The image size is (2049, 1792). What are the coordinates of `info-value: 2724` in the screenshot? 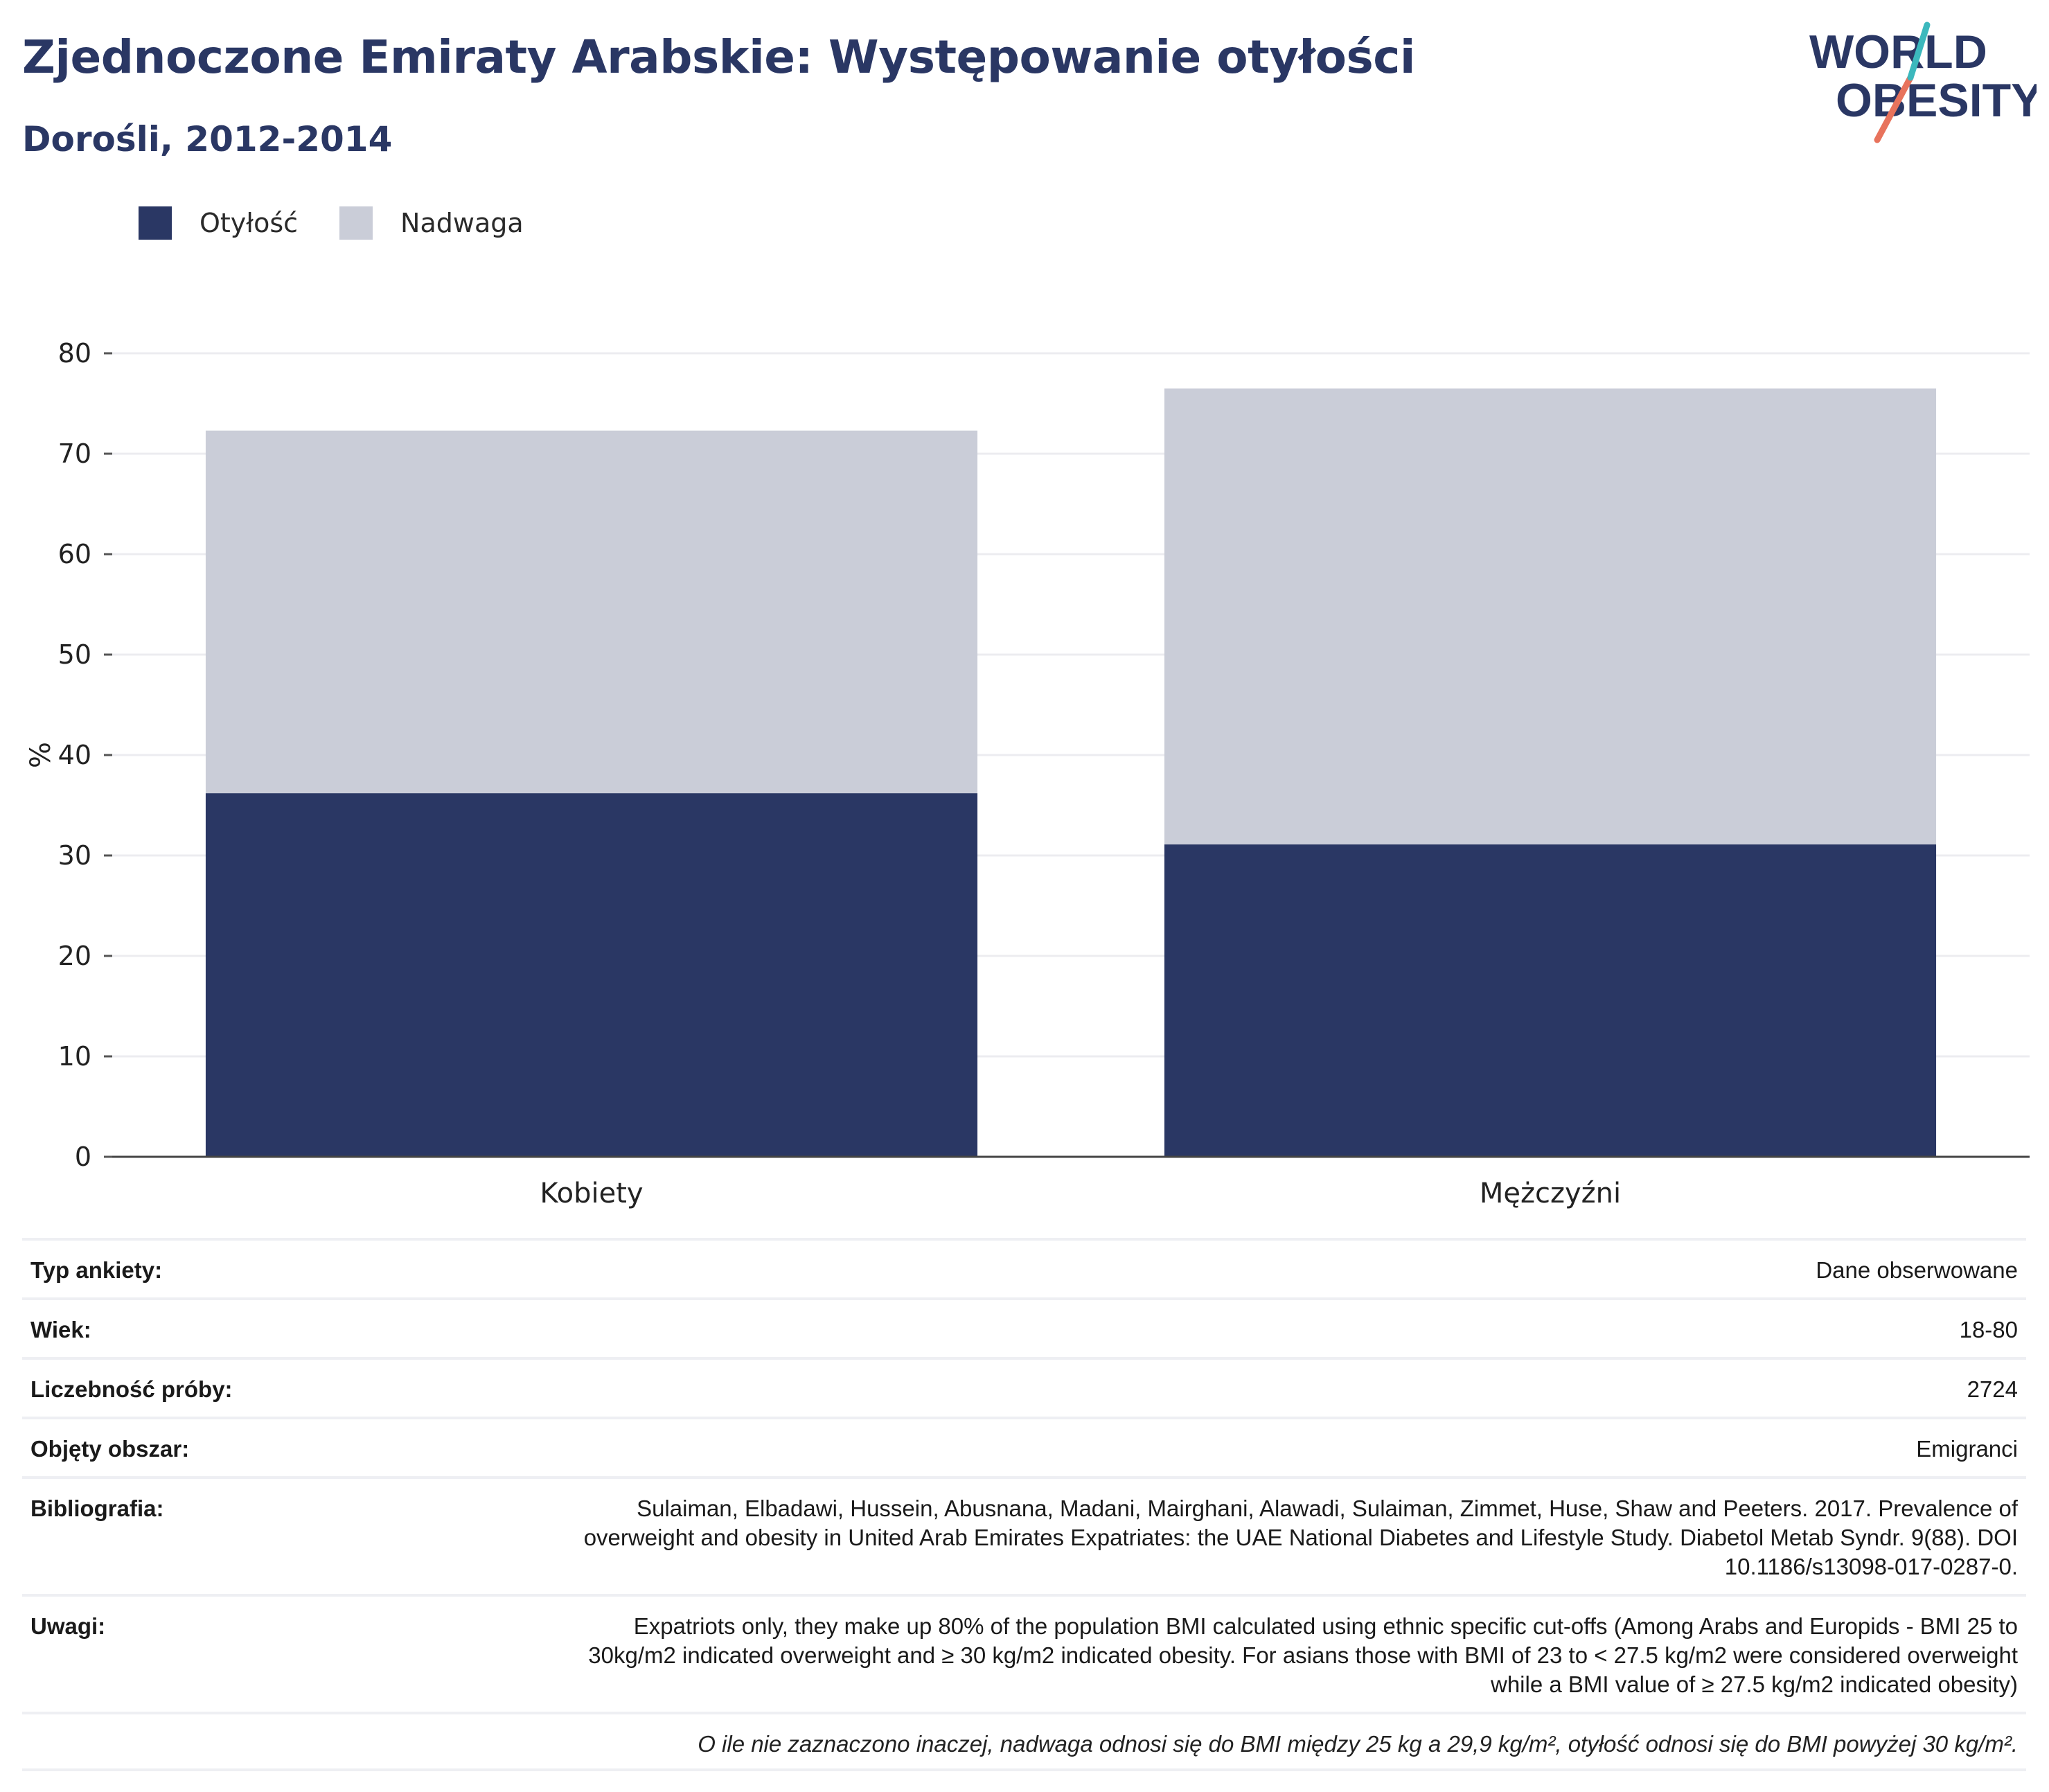 It's located at (1993, 1389).